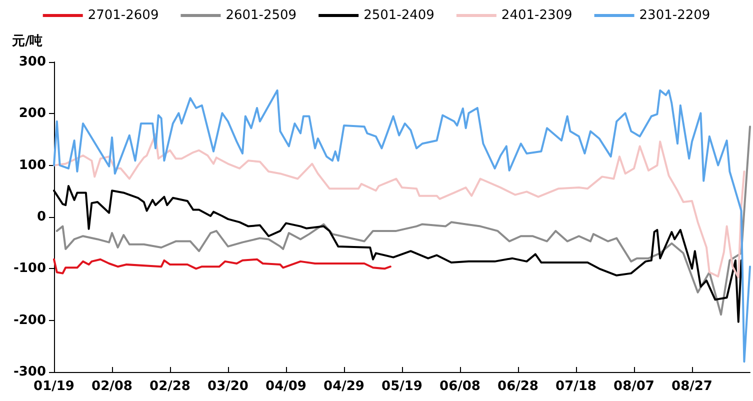  I want to click on legend-label: 2301-2209, so click(674, 15).